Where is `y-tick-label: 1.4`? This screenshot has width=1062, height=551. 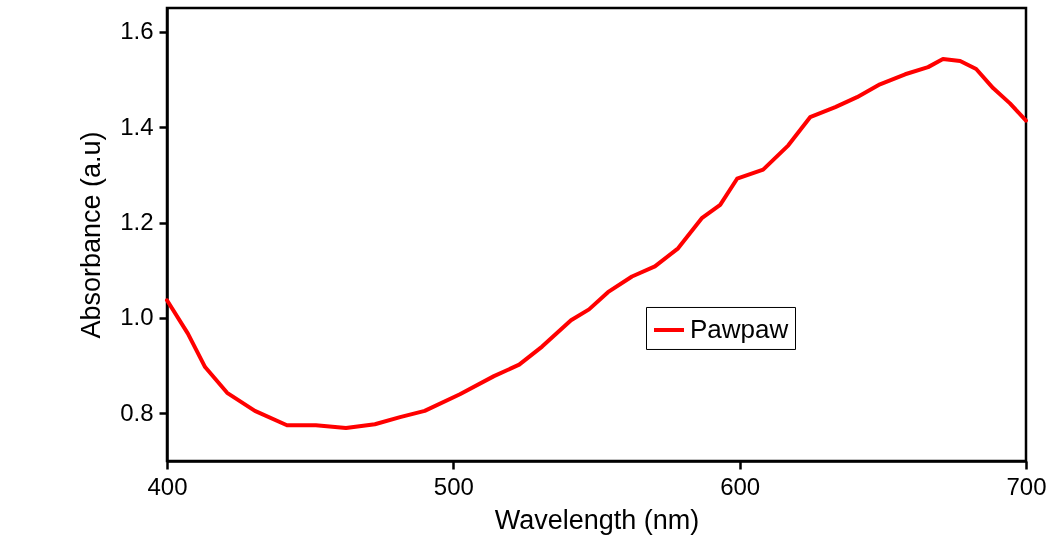
y-tick-label: 1.4 is located at coordinates (137, 126).